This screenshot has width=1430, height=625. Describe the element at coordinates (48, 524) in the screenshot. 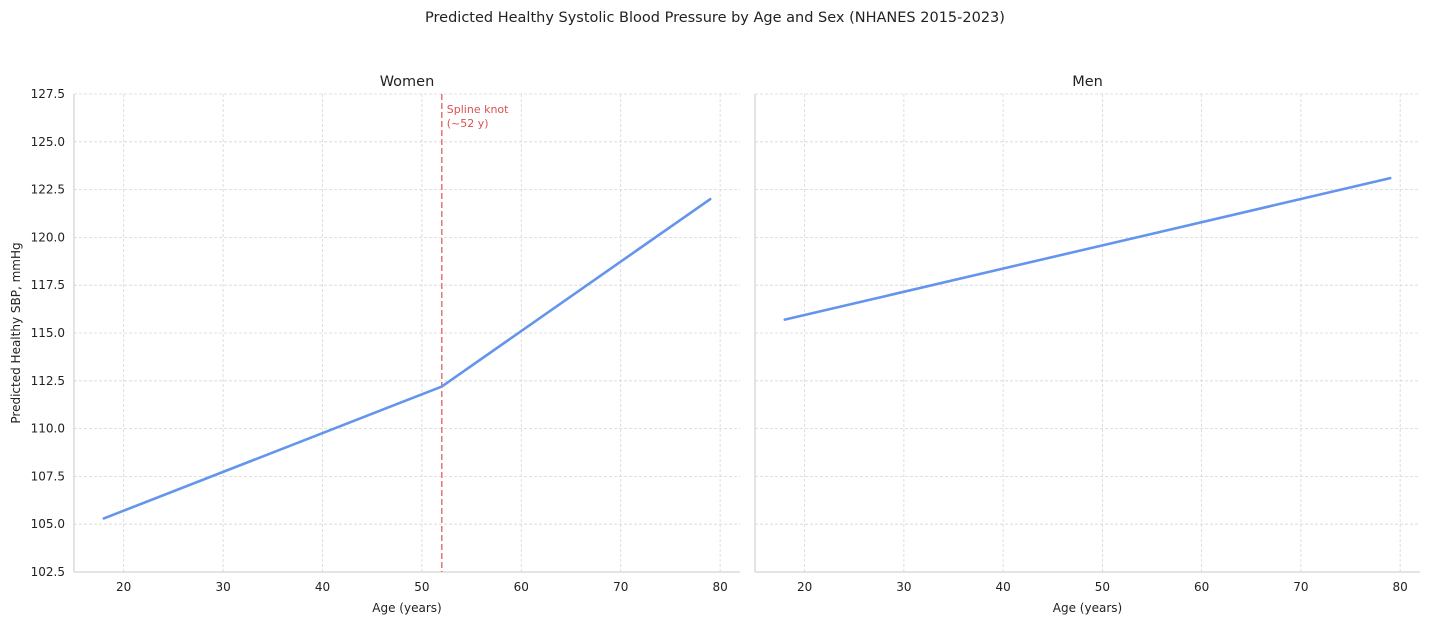

I see `y-tick-label: 105.0` at that location.